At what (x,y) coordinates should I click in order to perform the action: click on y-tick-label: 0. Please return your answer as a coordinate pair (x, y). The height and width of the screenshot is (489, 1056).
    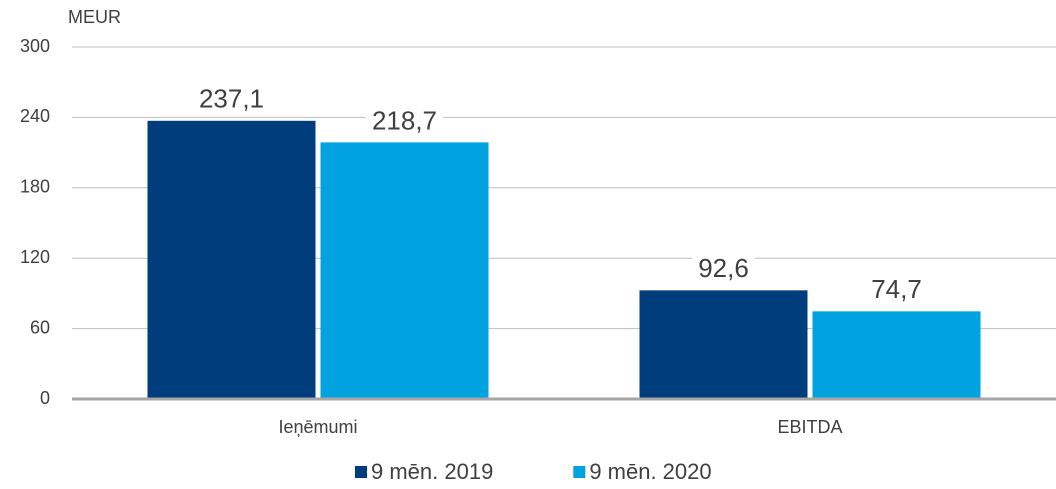
    Looking at the image, I should click on (45, 398).